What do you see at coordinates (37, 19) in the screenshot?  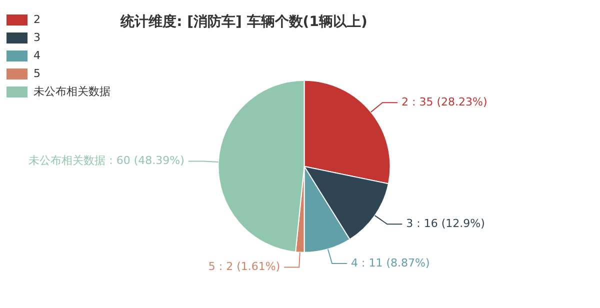 I see `legend-label: 2` at bounding box center [37, 19].